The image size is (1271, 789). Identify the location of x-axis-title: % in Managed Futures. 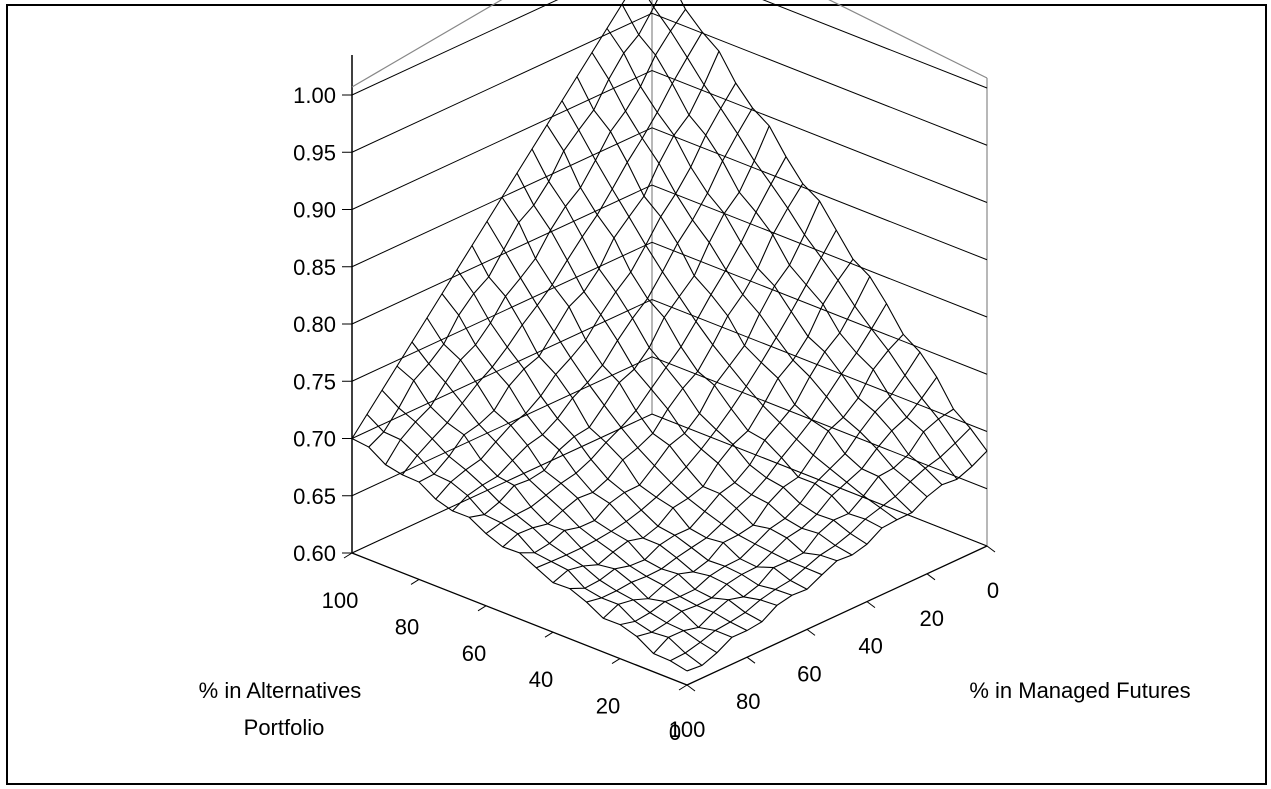
(1079, 690).